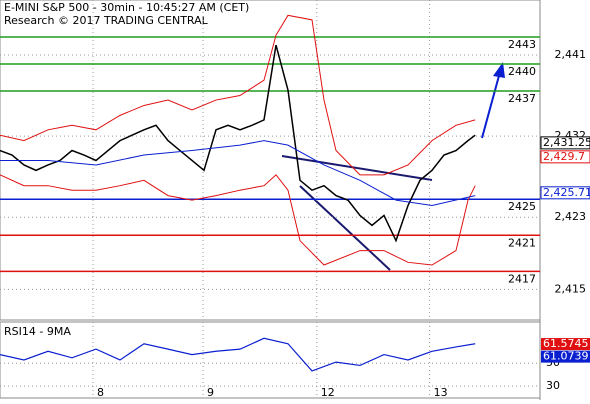 The height and width of the screenshot is (404, 590). What do you see at coordinates (491, 105) in the screenshot?
I see `arrow` at bounding box center [491, 105].